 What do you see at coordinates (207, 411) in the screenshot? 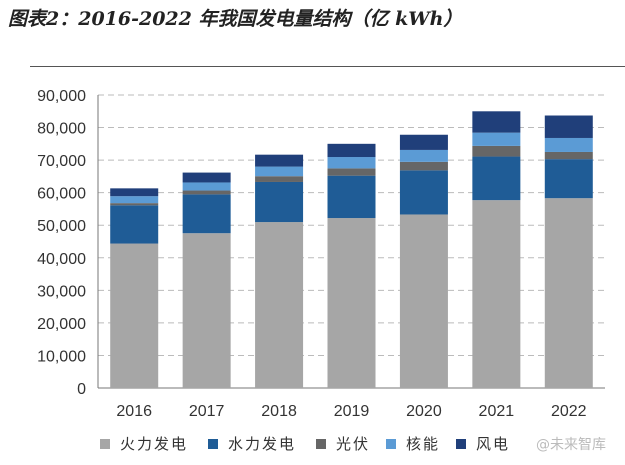
I see `x-tick-label: 2017` at bounding box center [207, 411].